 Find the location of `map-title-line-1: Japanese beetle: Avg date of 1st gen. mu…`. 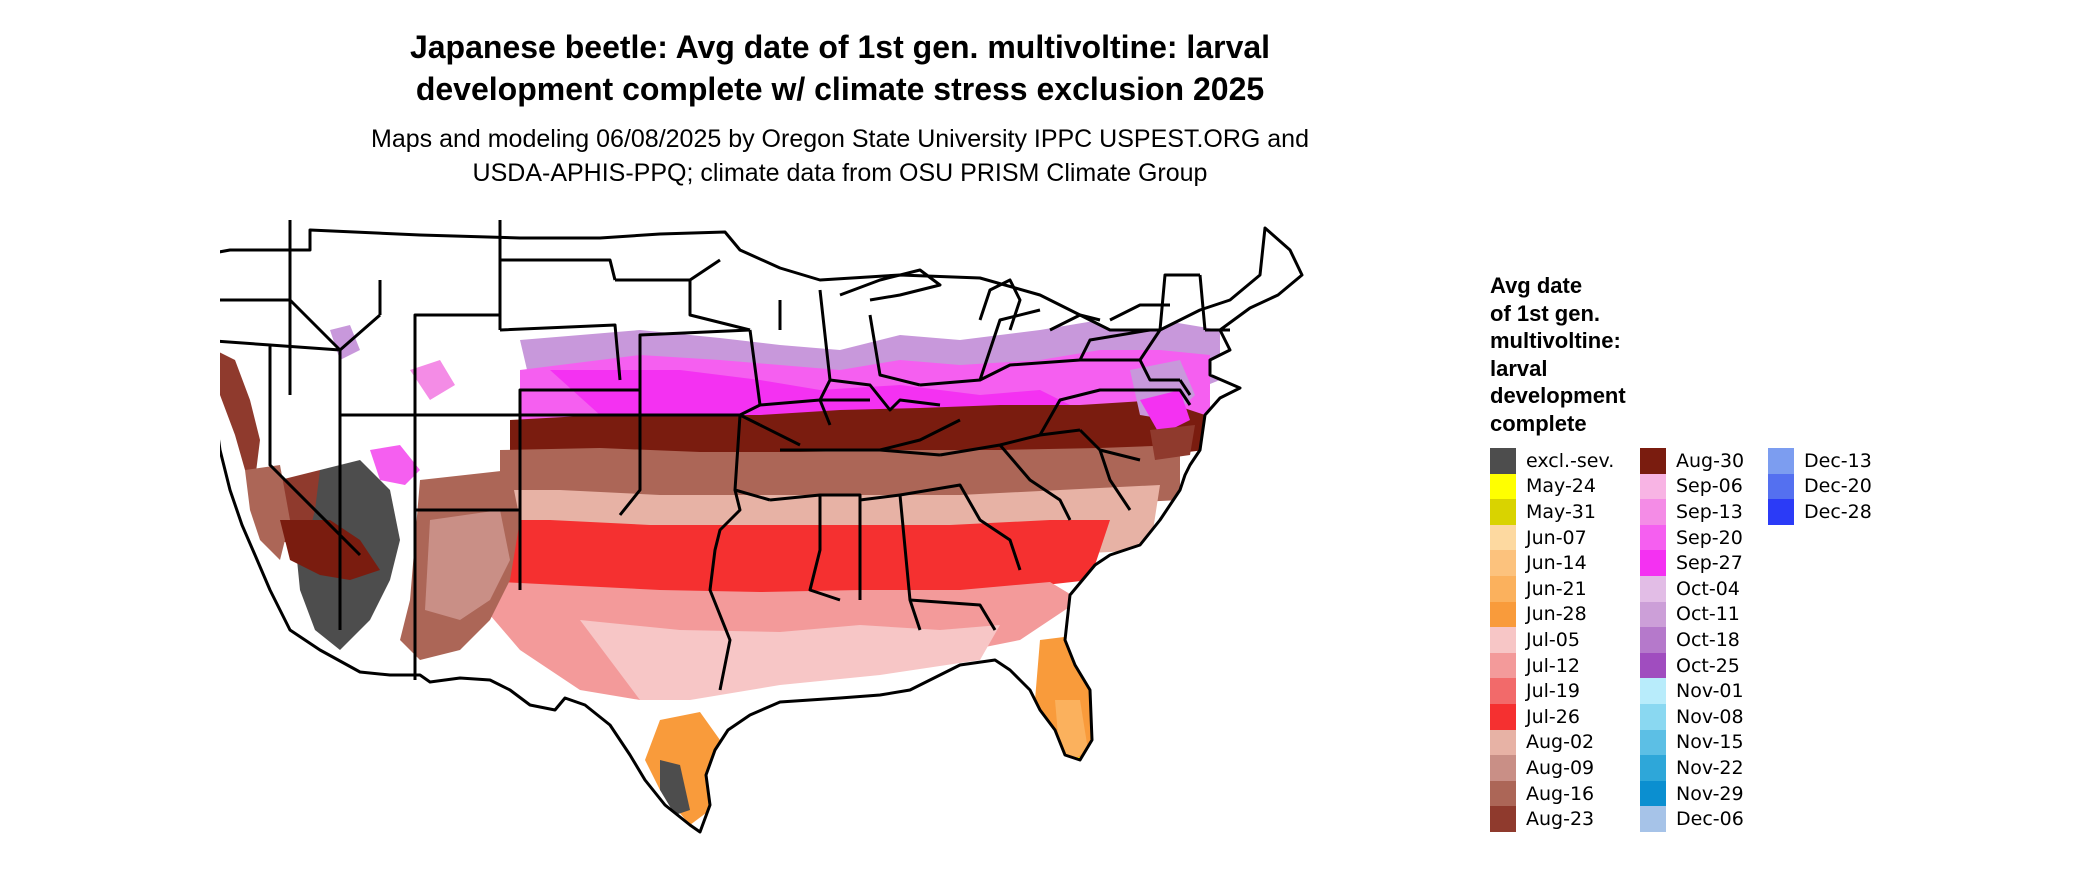

map-title-line-1: Japanese beetle: Avg date of 1st gen. mu… is located at coordinates (840, 47).